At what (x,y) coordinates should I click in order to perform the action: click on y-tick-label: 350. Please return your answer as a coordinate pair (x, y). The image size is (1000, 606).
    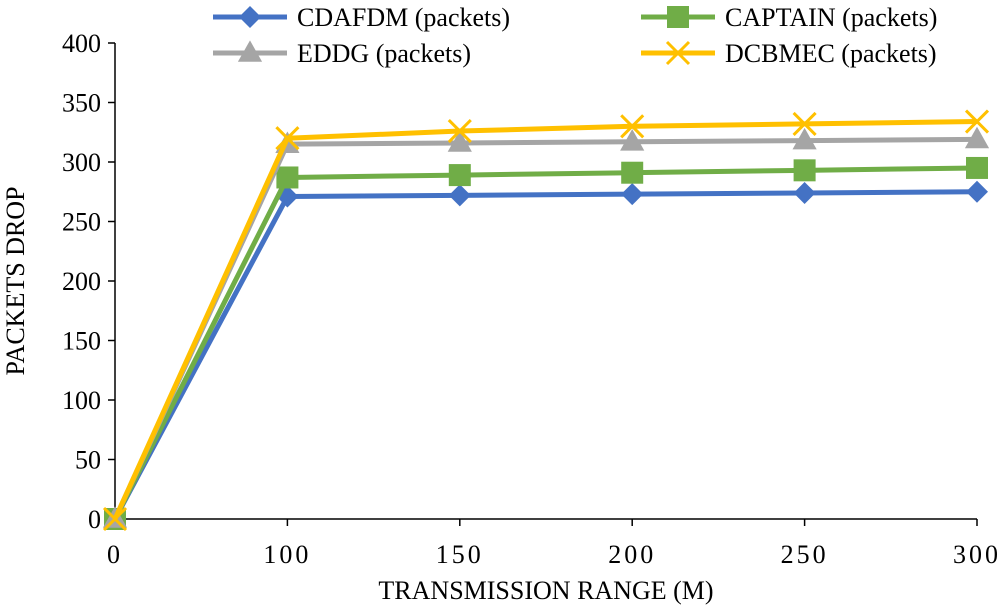
    Looking at the image, I should click on (81, 103).